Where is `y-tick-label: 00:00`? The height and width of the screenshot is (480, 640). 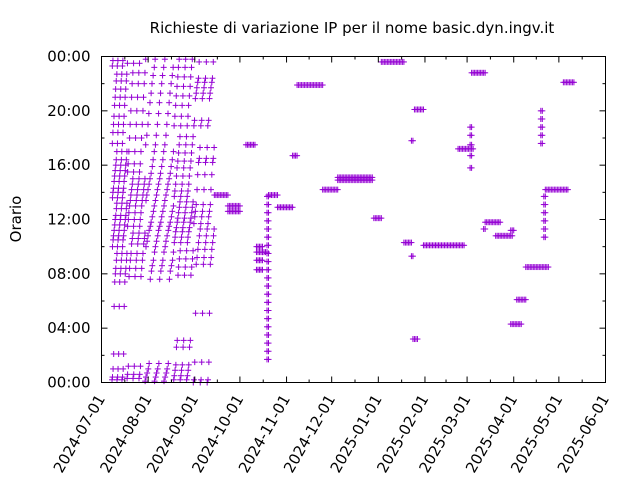 y-tick-label: 00:00 is located at coordinates (68, 383).